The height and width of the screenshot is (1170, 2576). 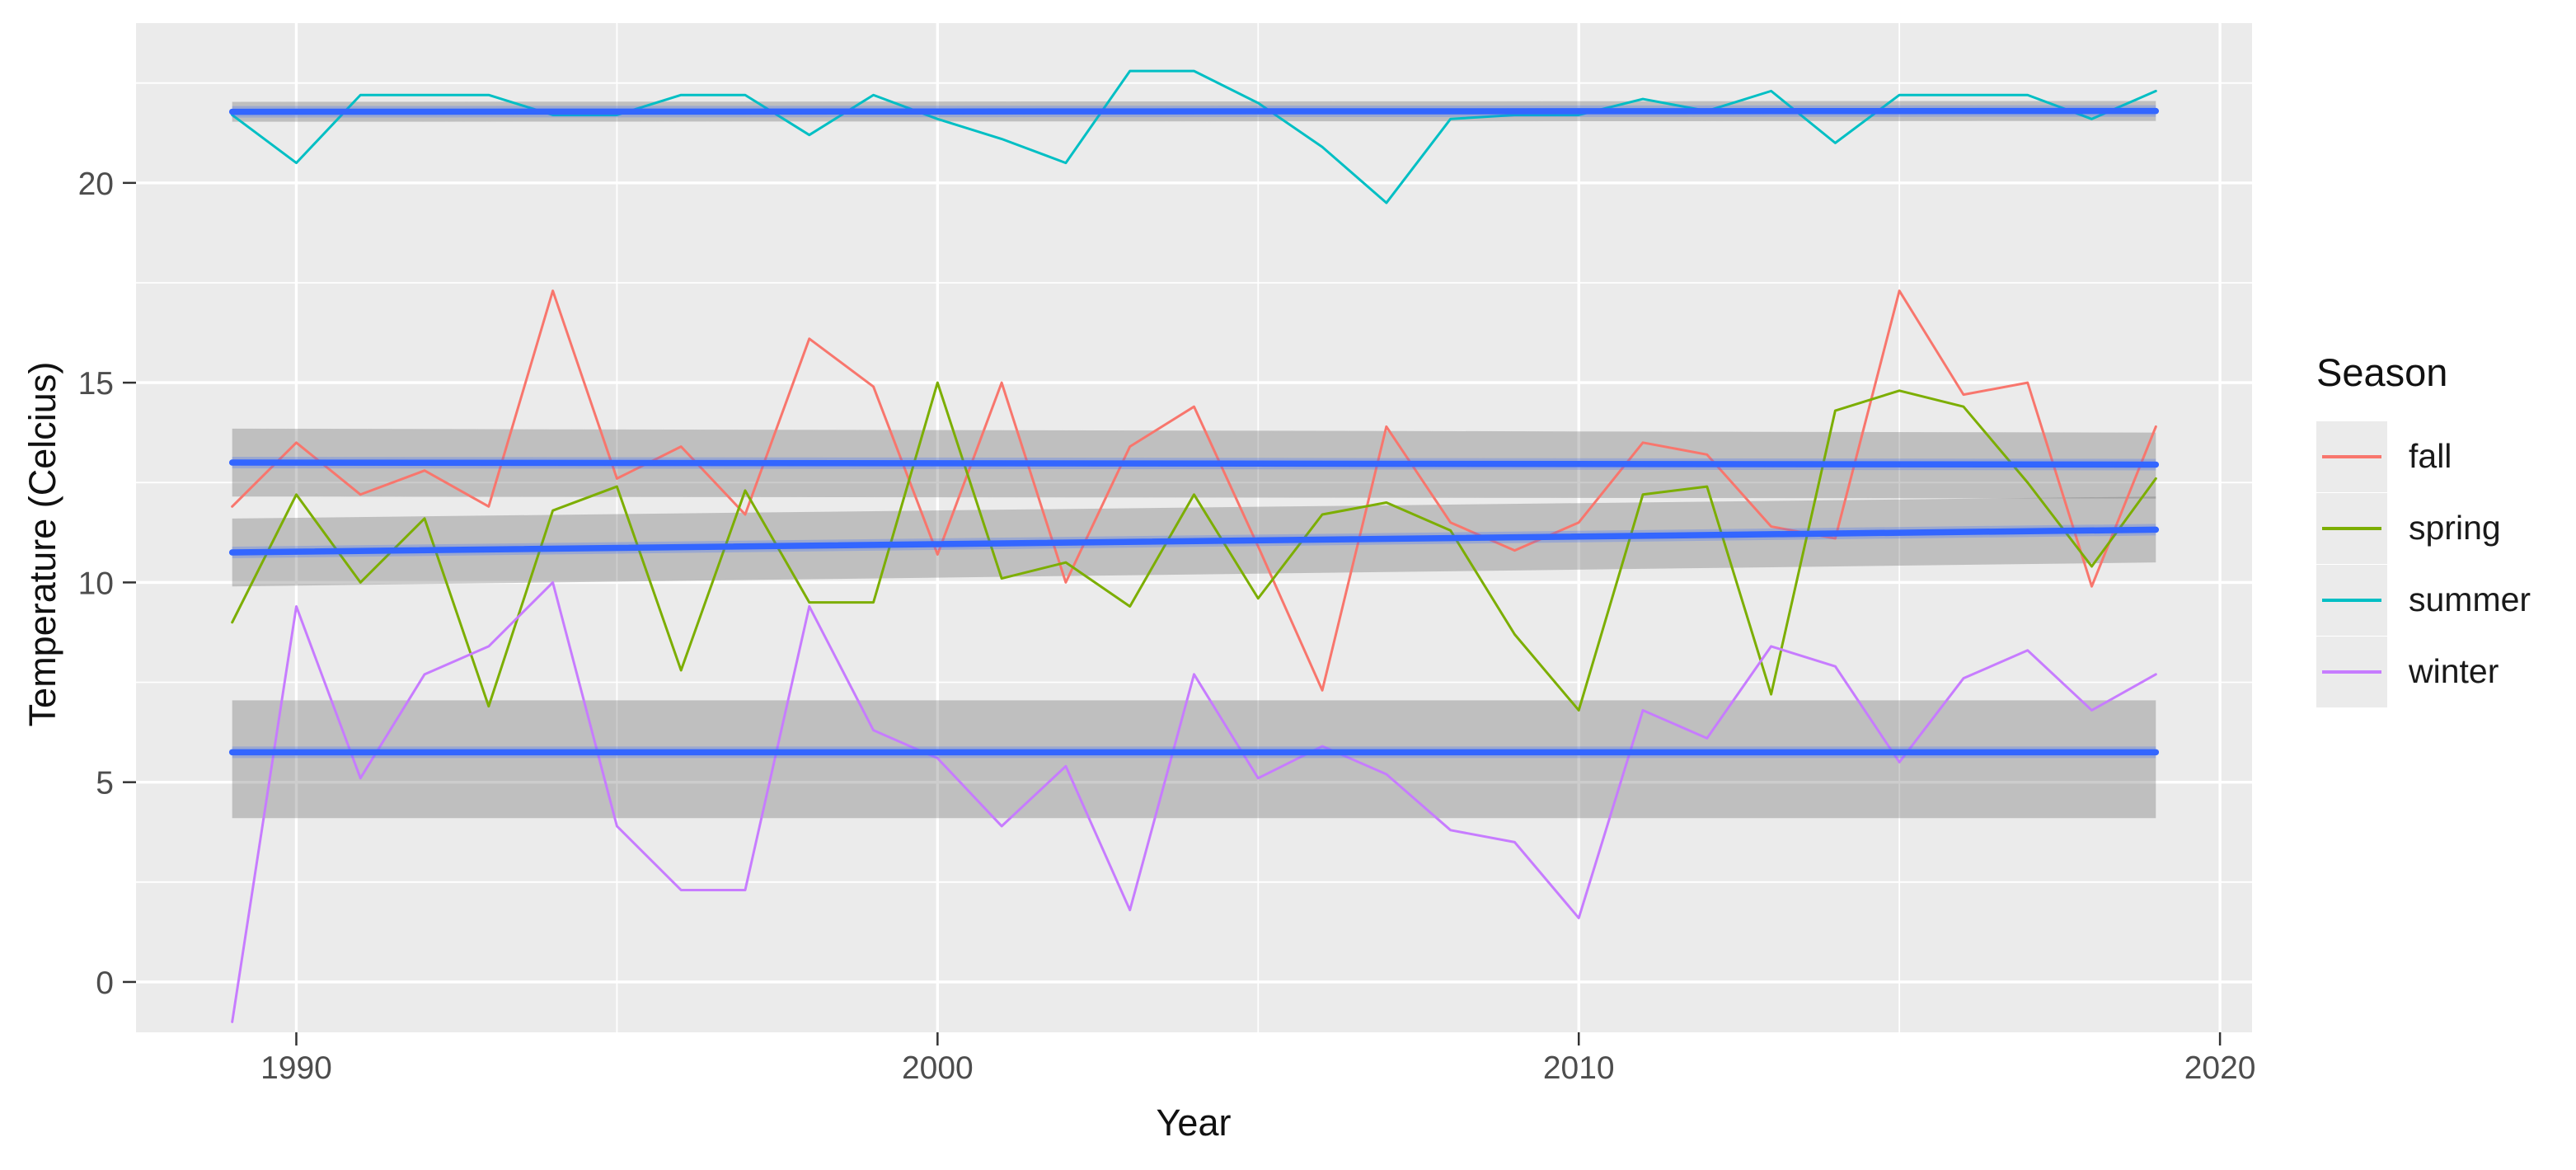 I want to click on y-axis-title: Temperature (Celcius), so click(x=42, y=544).